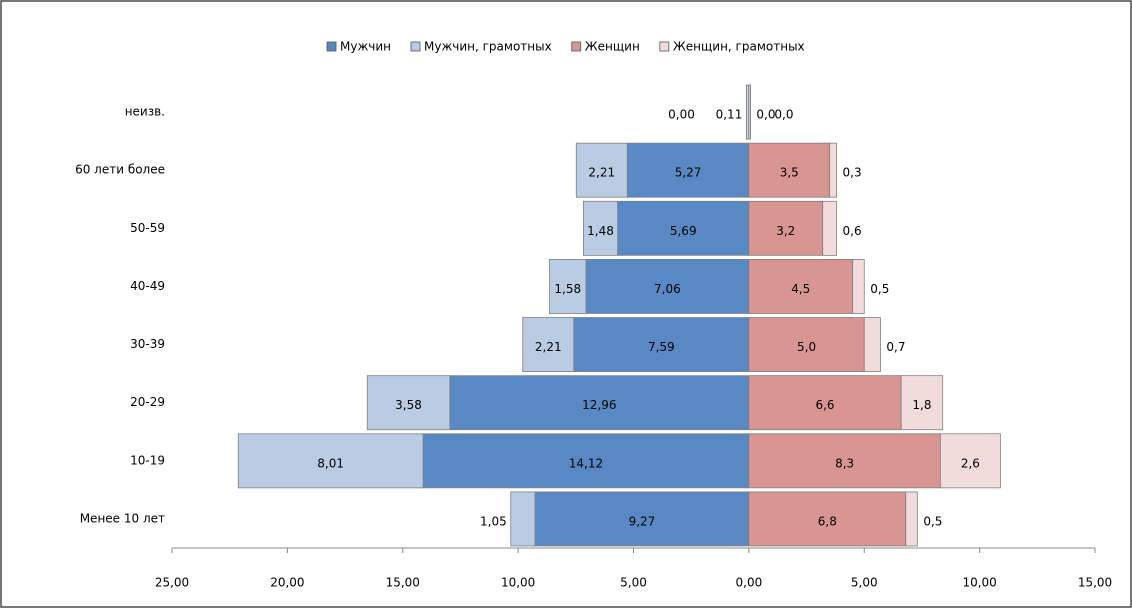 The height and width of the screenshot is (608, 1132). I want to click on y-tick-label: 10-19, so click(147, 460).